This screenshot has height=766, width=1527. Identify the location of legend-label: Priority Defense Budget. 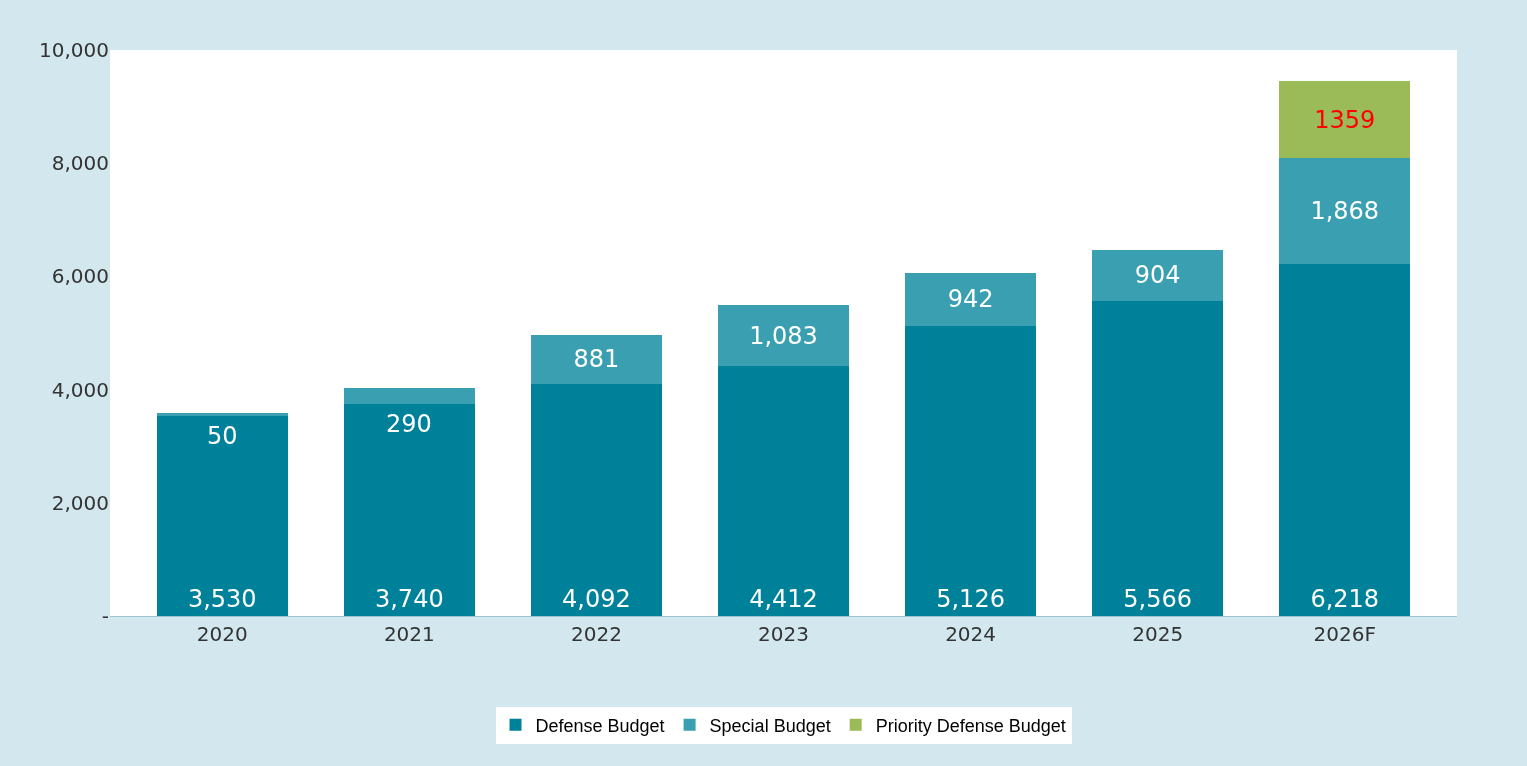
(970, 725).